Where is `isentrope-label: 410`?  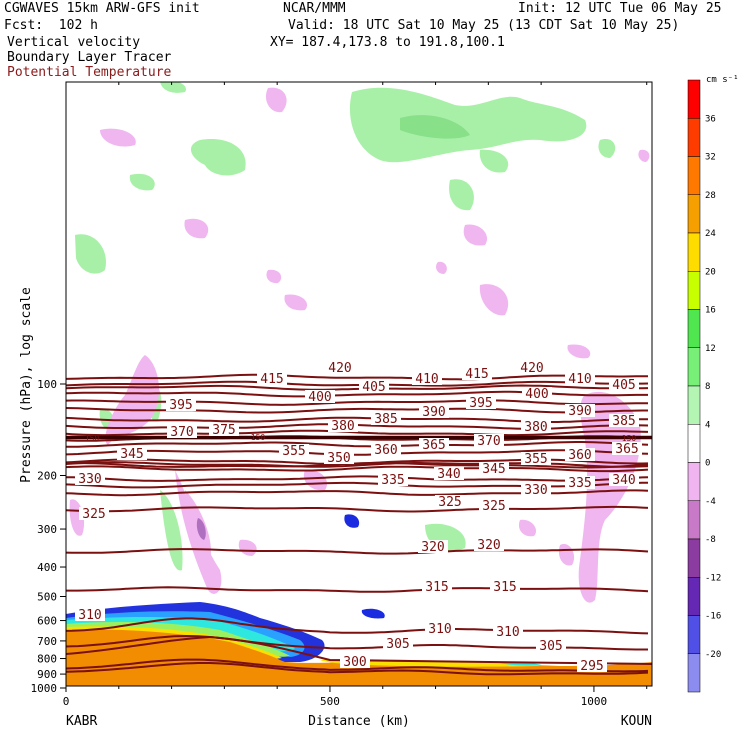 isentrope-label: 410 is located at coordinates (579, 379).